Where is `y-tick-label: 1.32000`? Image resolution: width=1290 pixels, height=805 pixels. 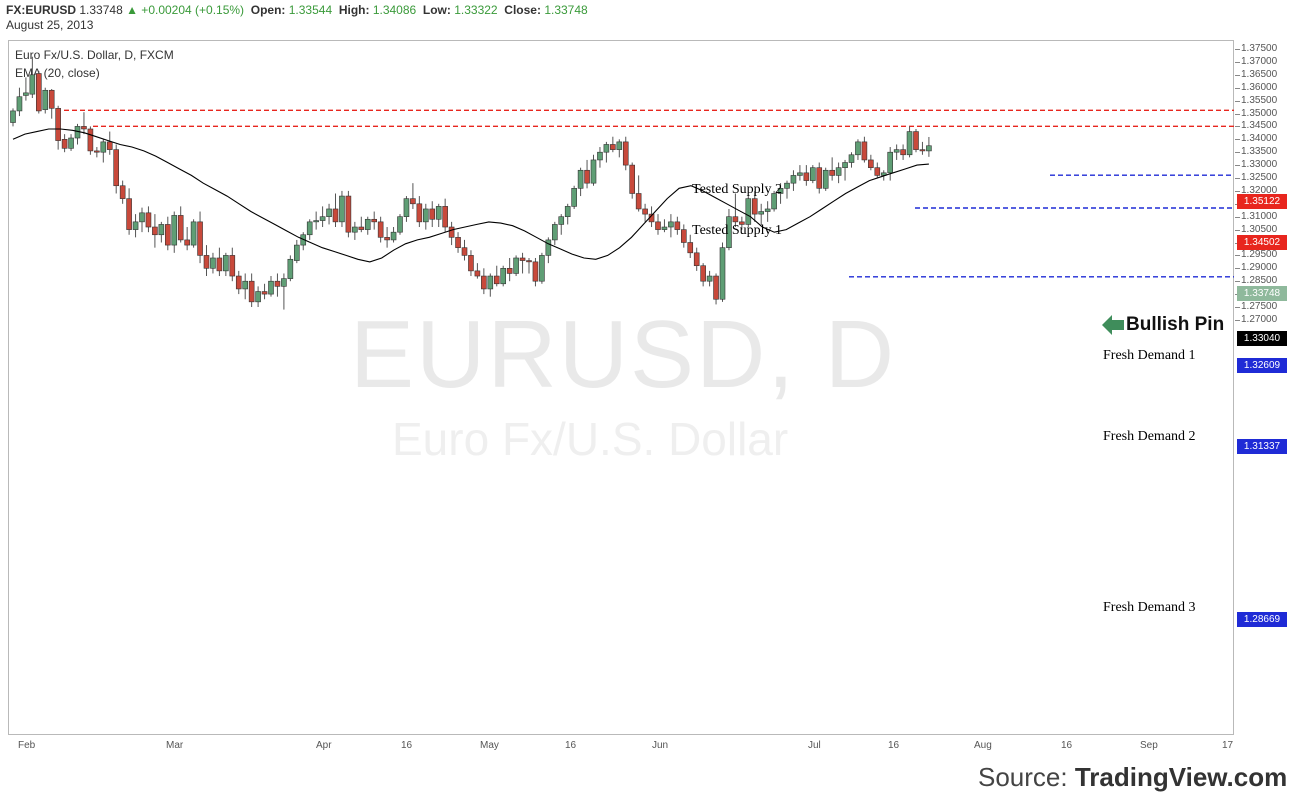
y-tick-label: 1.32000 is located at coordinates (1259, 190).